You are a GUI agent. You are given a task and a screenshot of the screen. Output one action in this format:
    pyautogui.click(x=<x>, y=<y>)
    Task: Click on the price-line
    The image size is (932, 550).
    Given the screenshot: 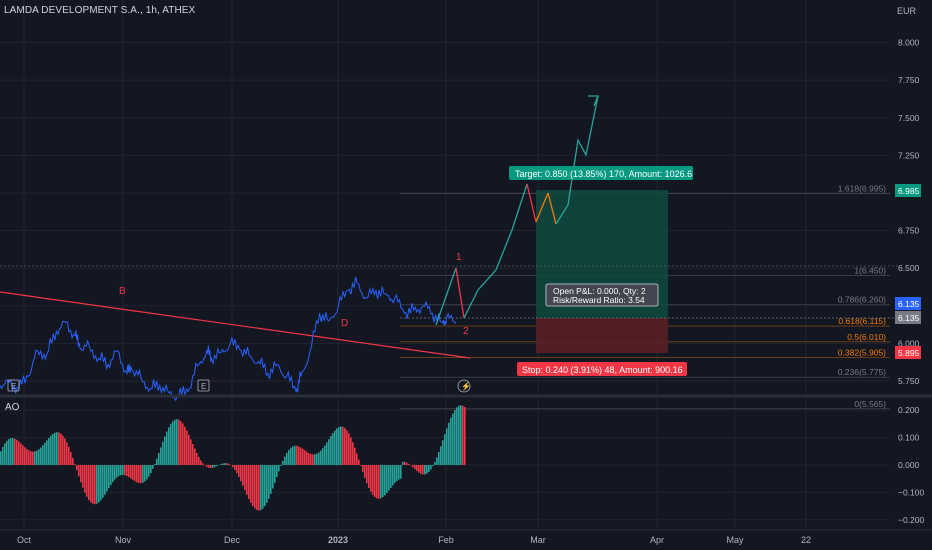 What is the action you would take?
    pyautogui.click(x=228, y=339)
    